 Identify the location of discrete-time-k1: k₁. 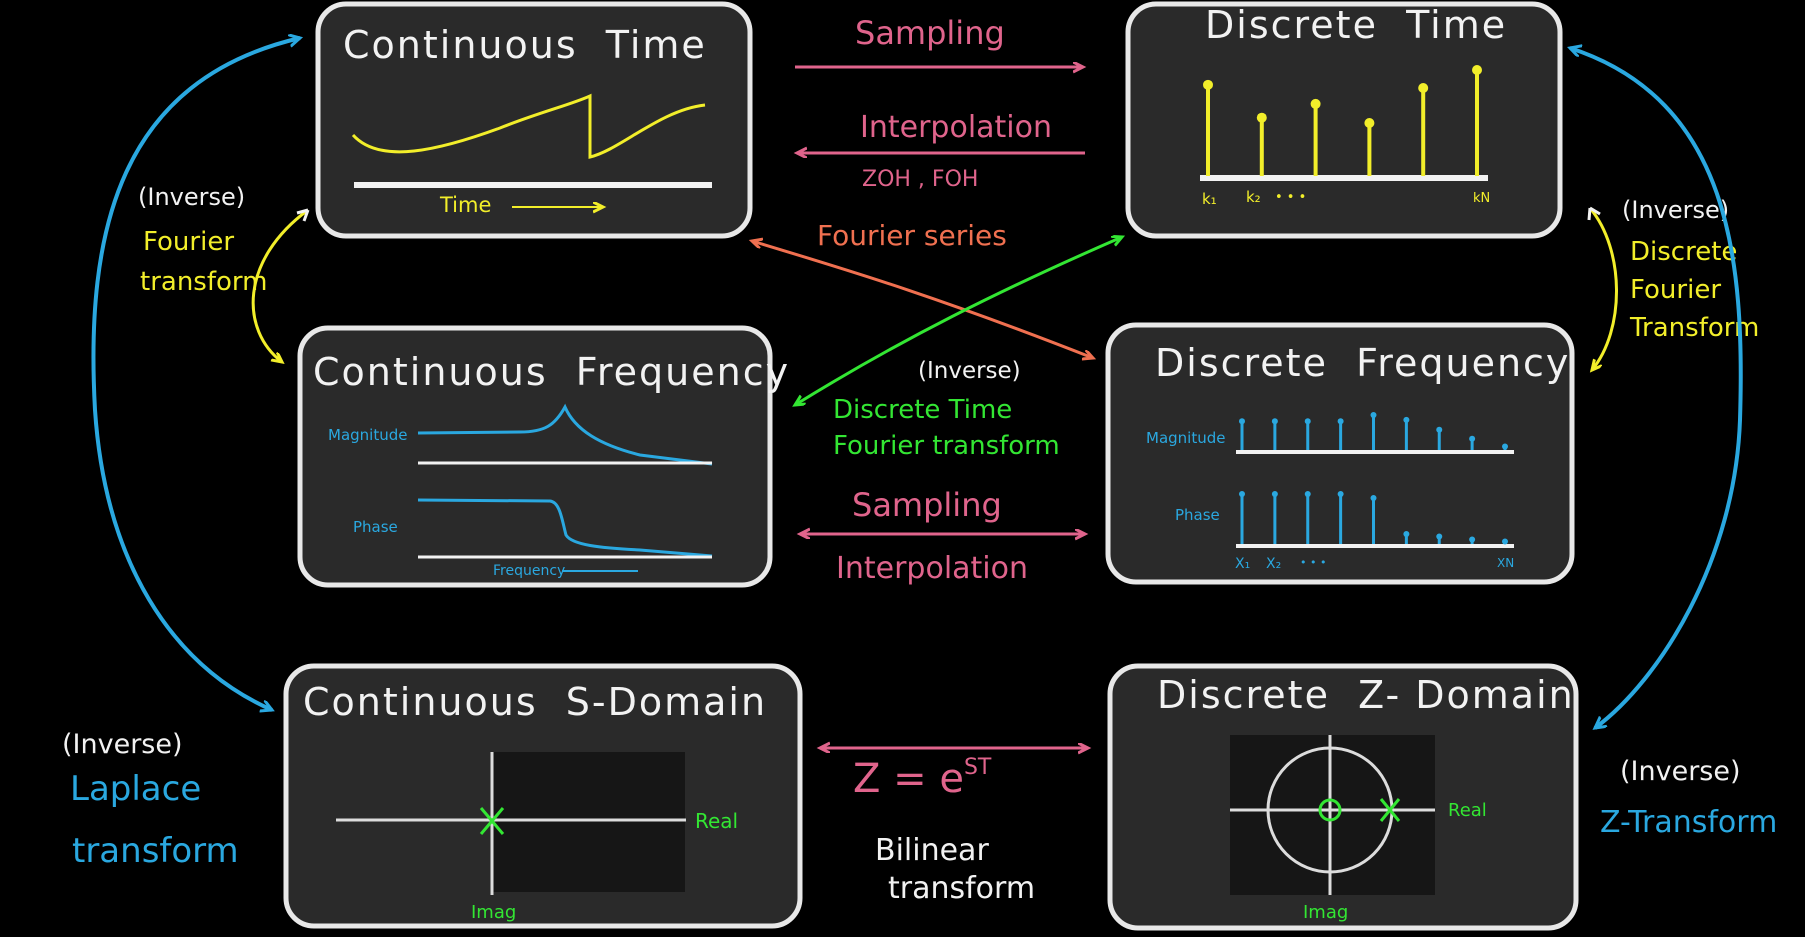
(1209, 199).